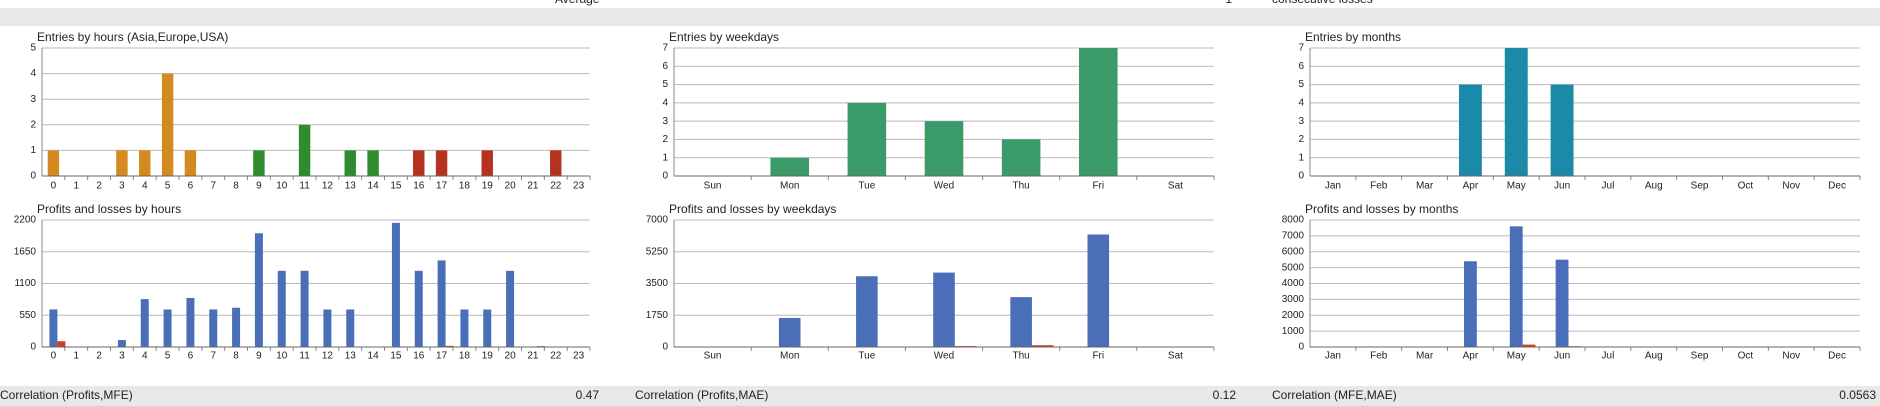  What do you see at coordinates (1293, 315) in the screenshot?
I see `y-tick-label: 2000` at bounding box center [1293, 315].